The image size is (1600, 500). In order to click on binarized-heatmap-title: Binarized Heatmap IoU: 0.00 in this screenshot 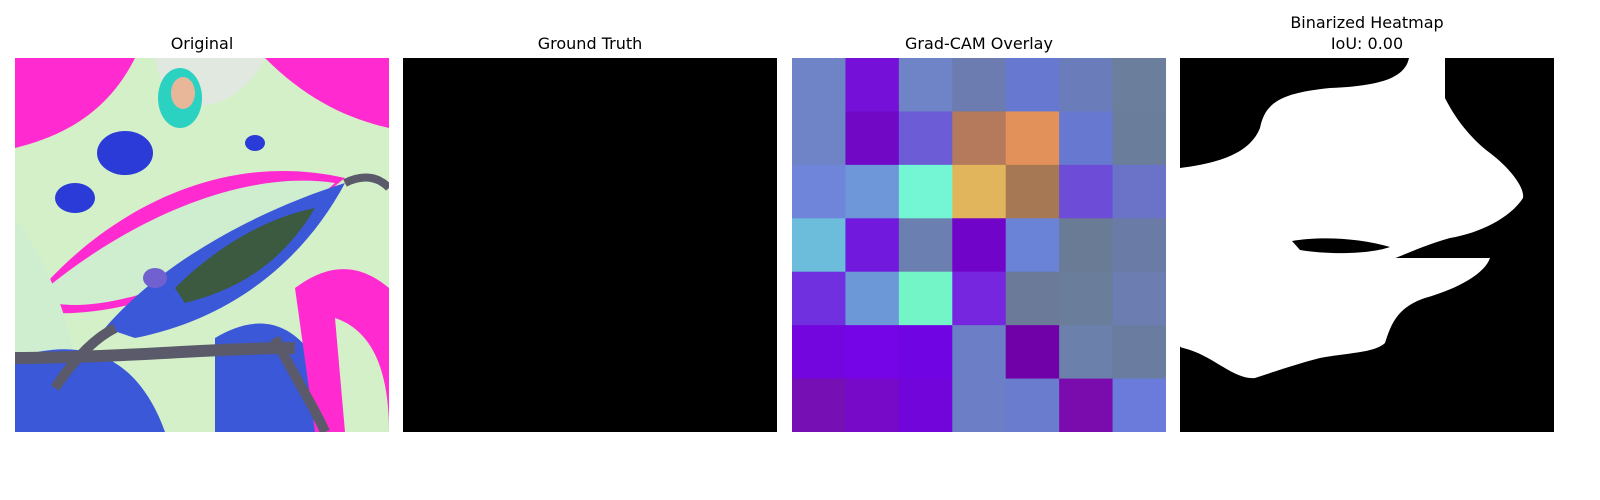, I will do `click(1367, 33)`.